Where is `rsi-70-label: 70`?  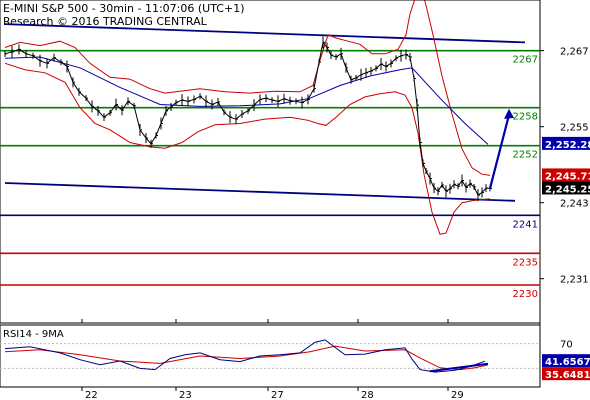 rsi-70-label: 70 is located at coordinates (566, 345).